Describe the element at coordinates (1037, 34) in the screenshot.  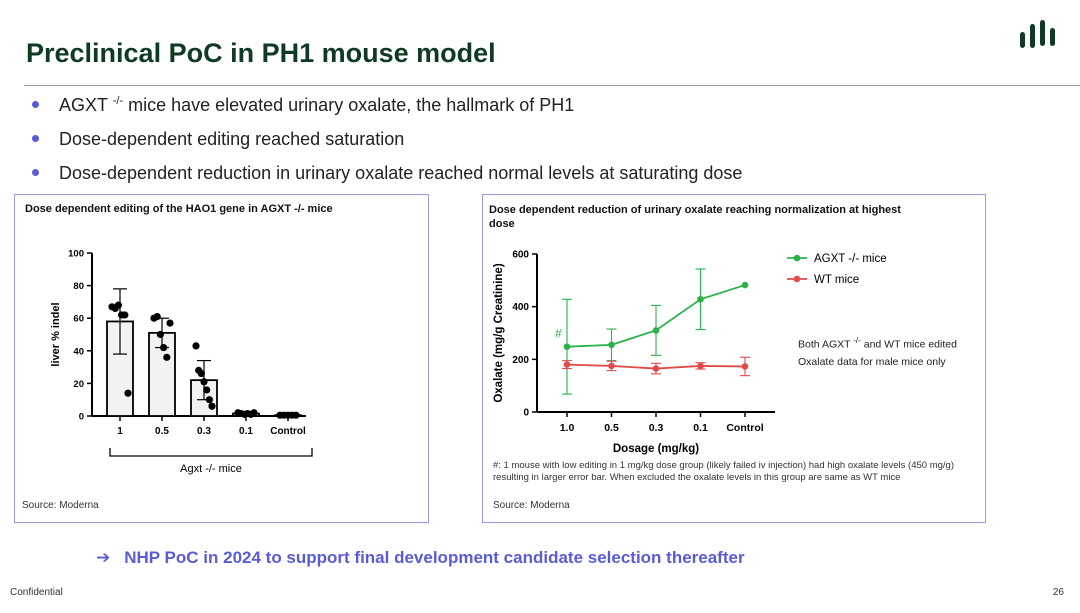
I see `company-logo` at that location.